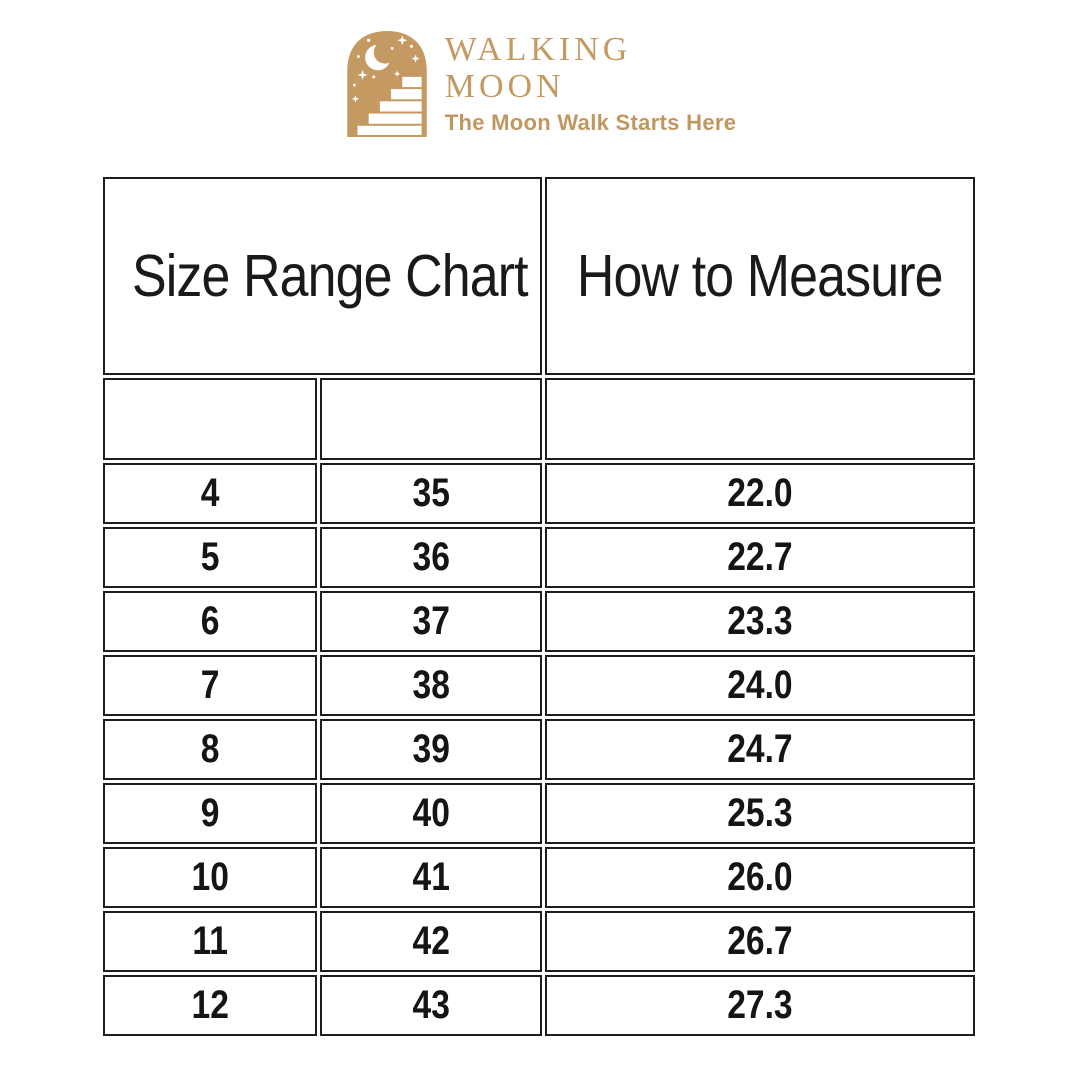  Describe the element at coordinates (591, 83) in the screenshot. I see `brand-text-block: WALKING MOON The Moon Walk Starts Here` at that location.